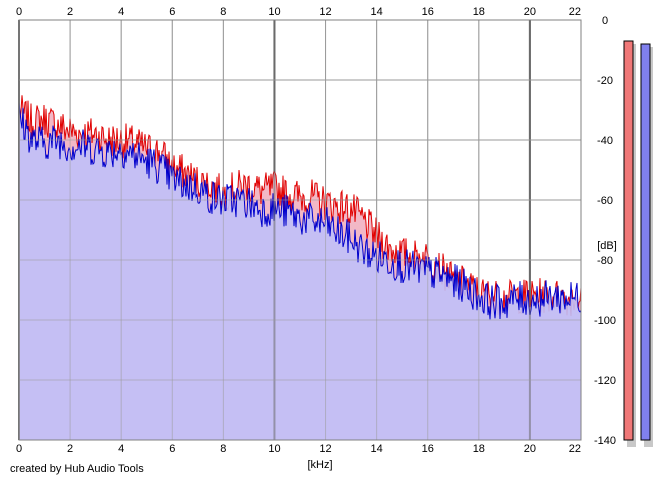 This screenshot has width=664, height=481. Describe the element at coordinates (479, 12) in the screenshot. I see `x-tick-label-top: 18` at that location.